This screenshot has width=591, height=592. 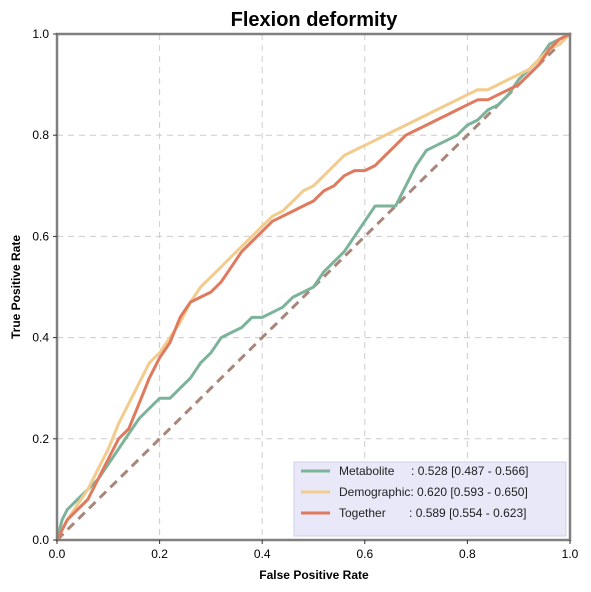 I want to click on y-tick-label: 0.0, so click(x=40, y=540).